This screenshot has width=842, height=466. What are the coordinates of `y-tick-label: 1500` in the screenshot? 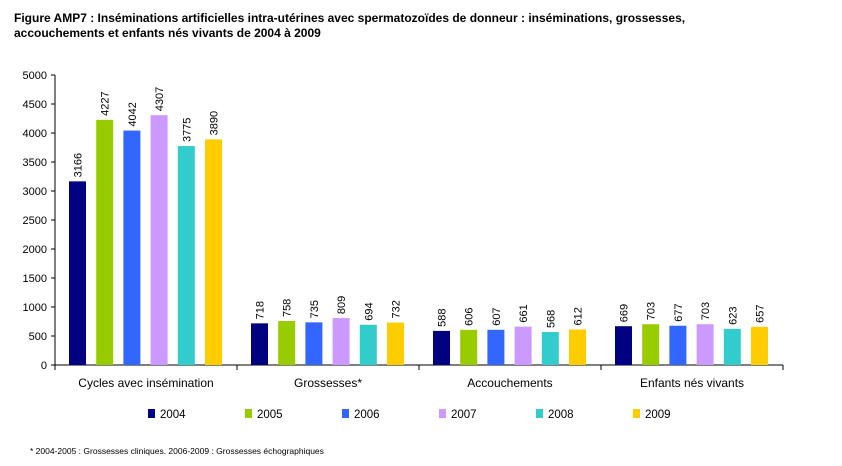 It's located at (35, 279).